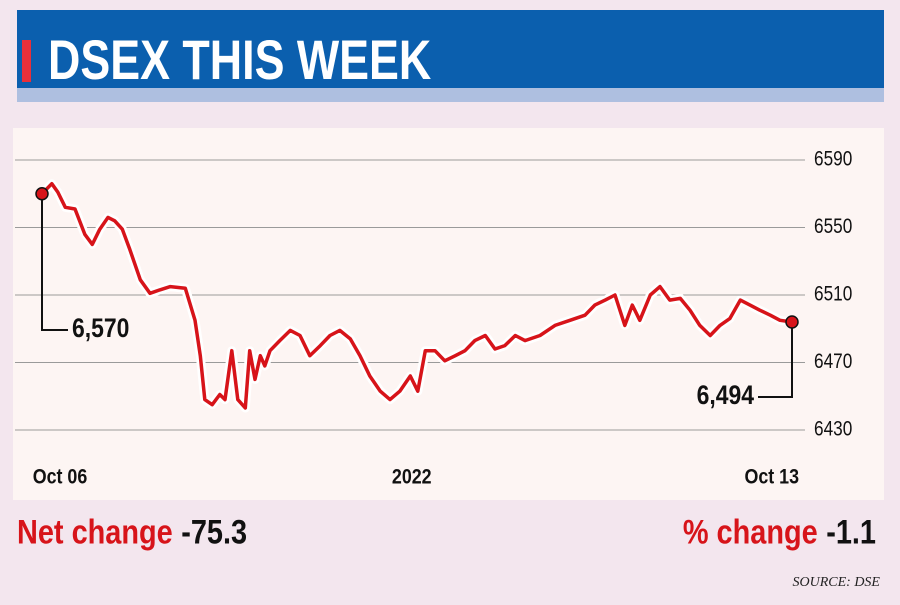 The image size is (900, 605). I want to click on stat-label: Net change, so click(95, 532).